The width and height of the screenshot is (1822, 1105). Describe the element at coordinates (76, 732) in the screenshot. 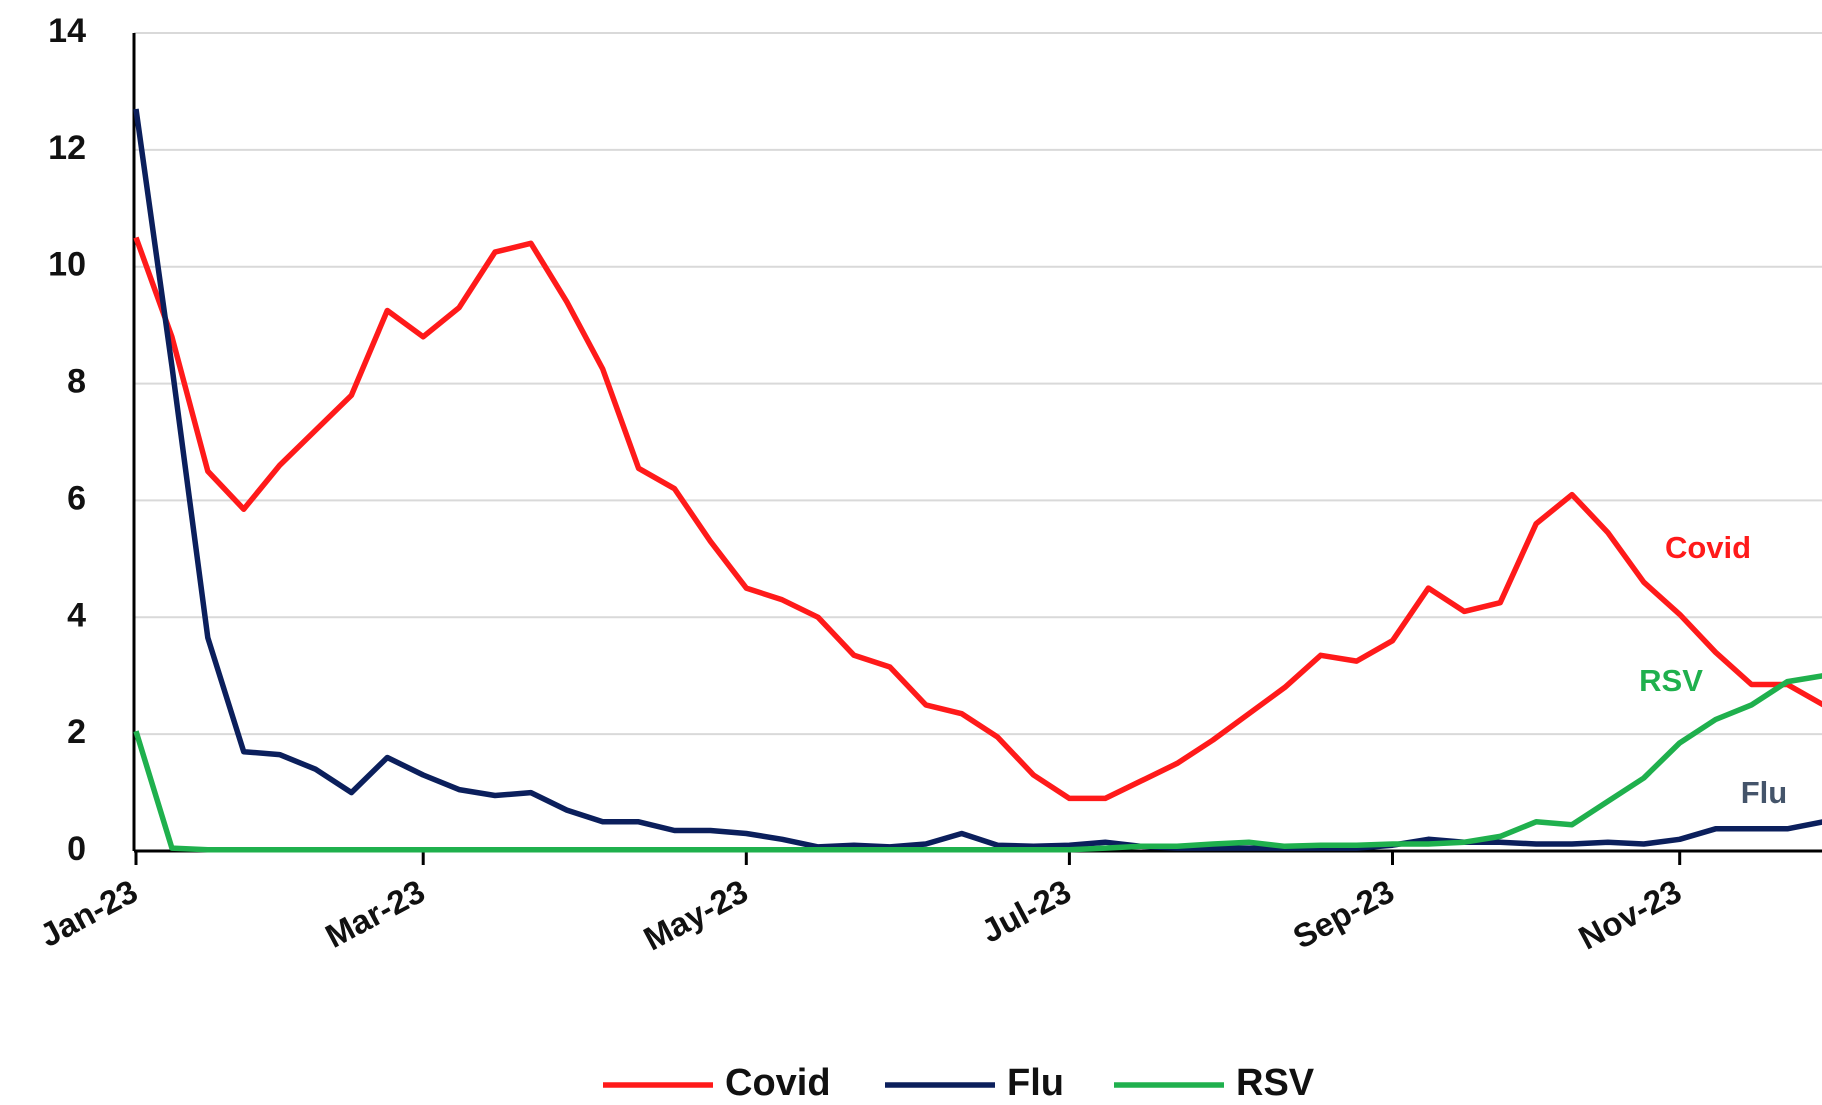

I see `y-tick-label: 2` at that location.